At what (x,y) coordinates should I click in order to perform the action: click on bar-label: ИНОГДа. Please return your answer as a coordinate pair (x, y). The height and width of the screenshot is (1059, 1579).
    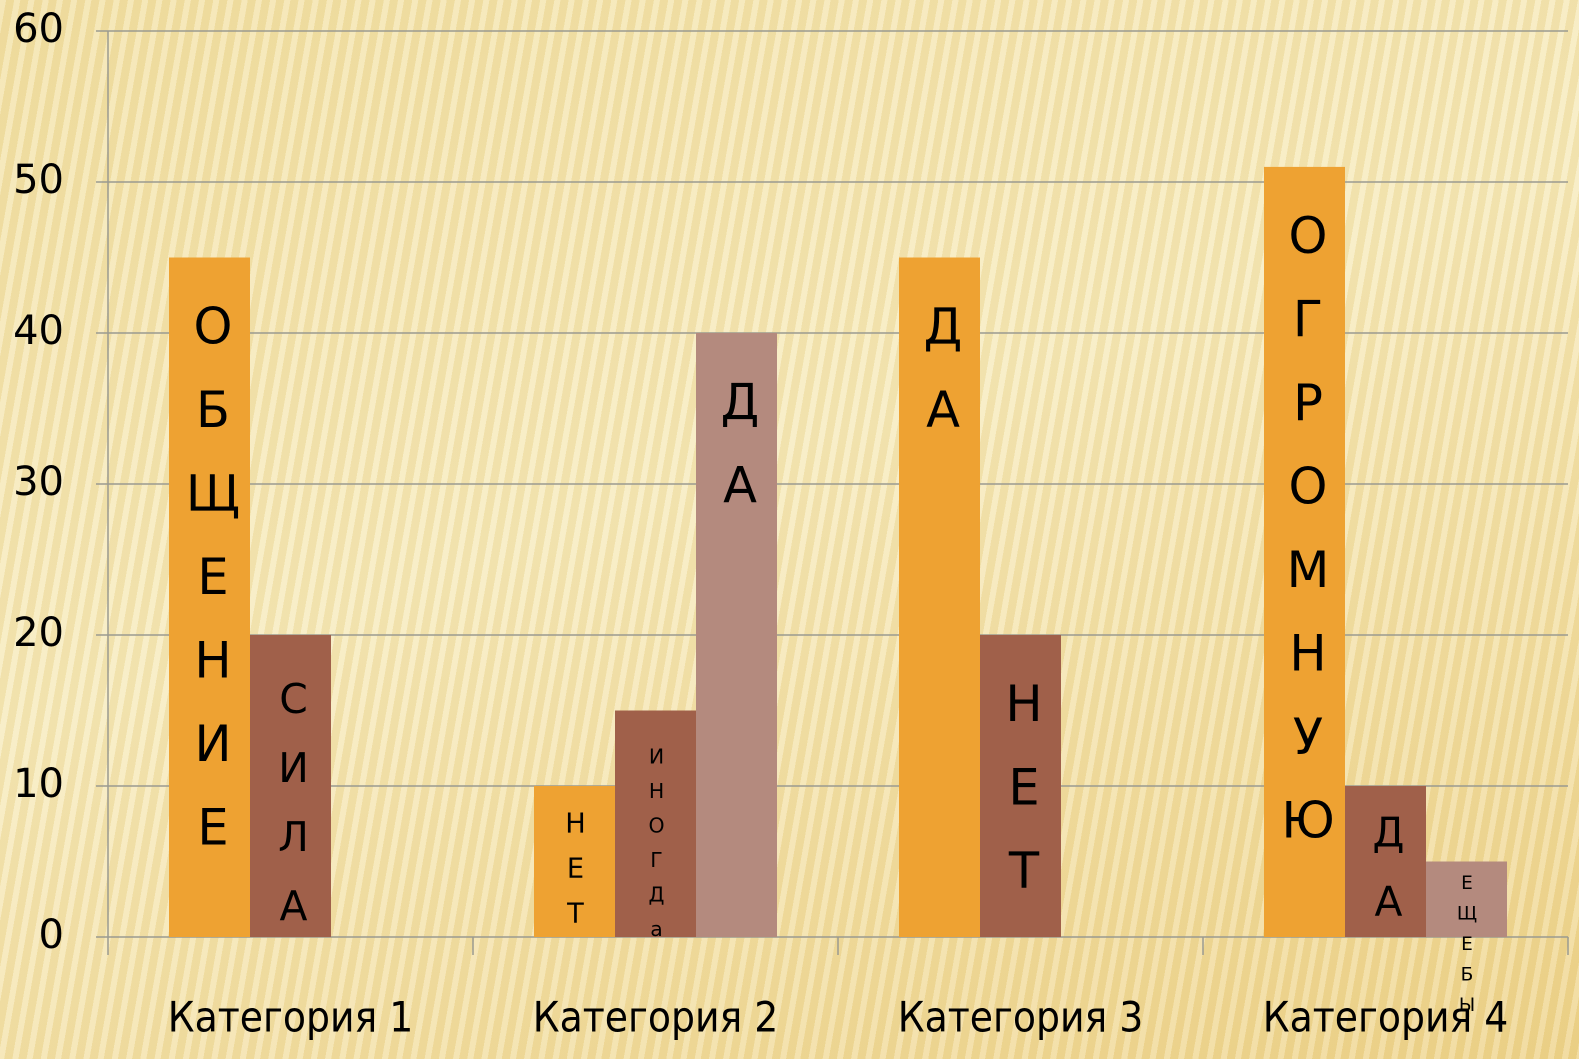
    Looking at the image, I should click on (657, 847).